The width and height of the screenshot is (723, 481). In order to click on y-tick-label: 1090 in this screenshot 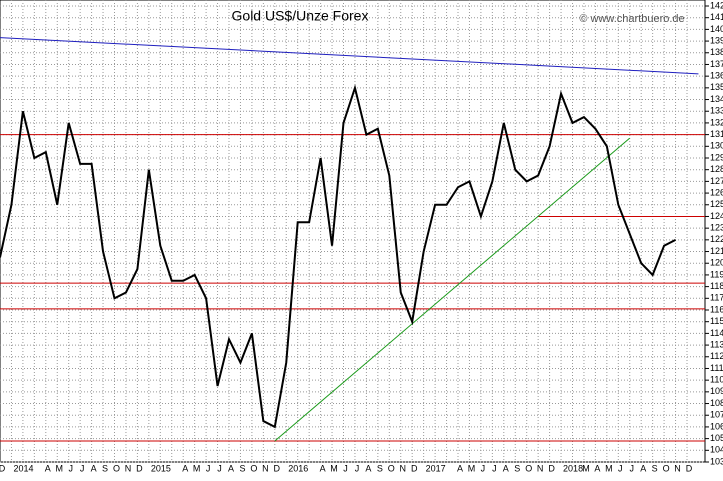, I will do `click(716, 391)`.